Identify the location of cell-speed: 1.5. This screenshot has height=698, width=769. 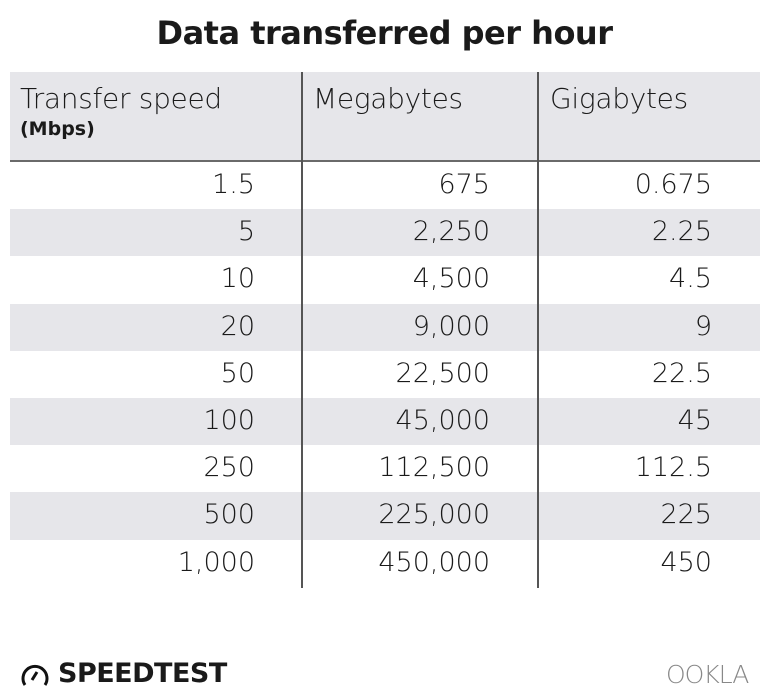
(233, 184).